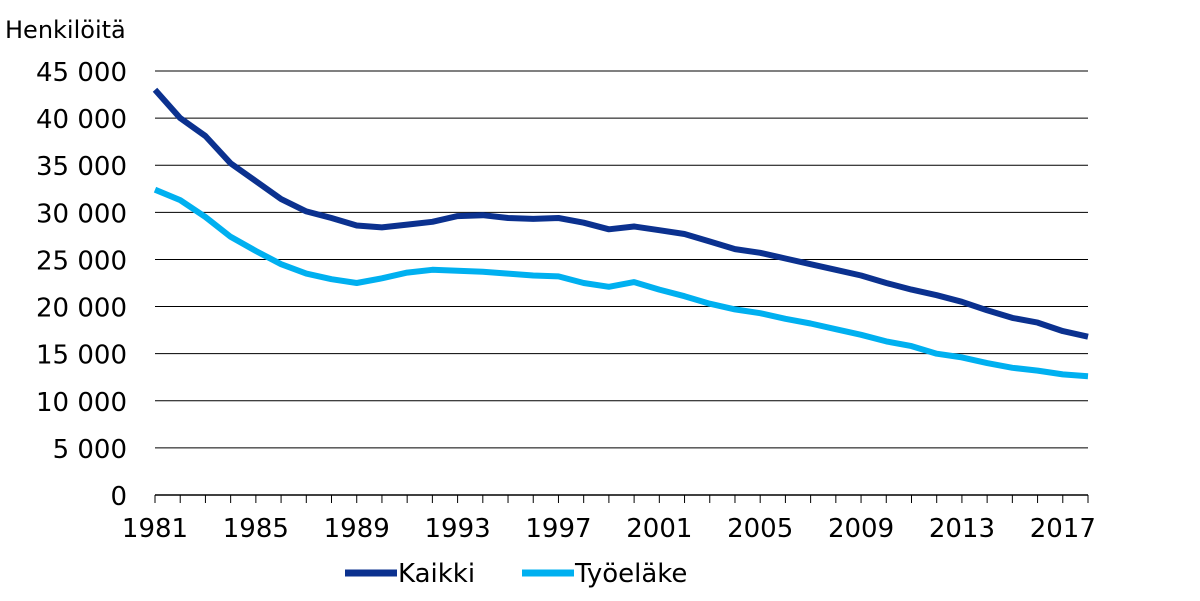 Image resolution: width=1200 pixels, height=601 pixels. I want to click on legend-label: Työeläke, so click(630, 574).